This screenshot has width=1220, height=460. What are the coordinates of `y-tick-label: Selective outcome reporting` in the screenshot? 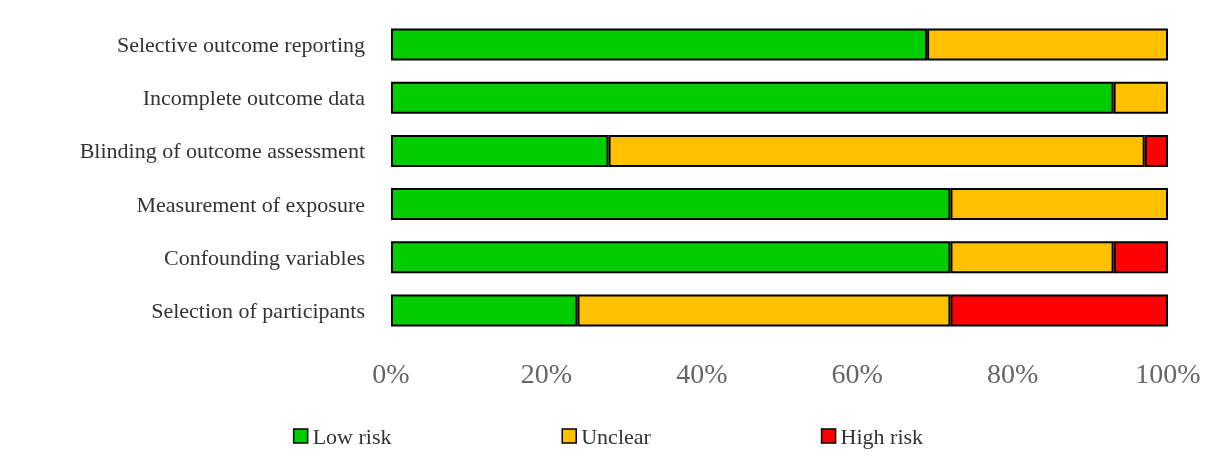 It's located at (240, 45).